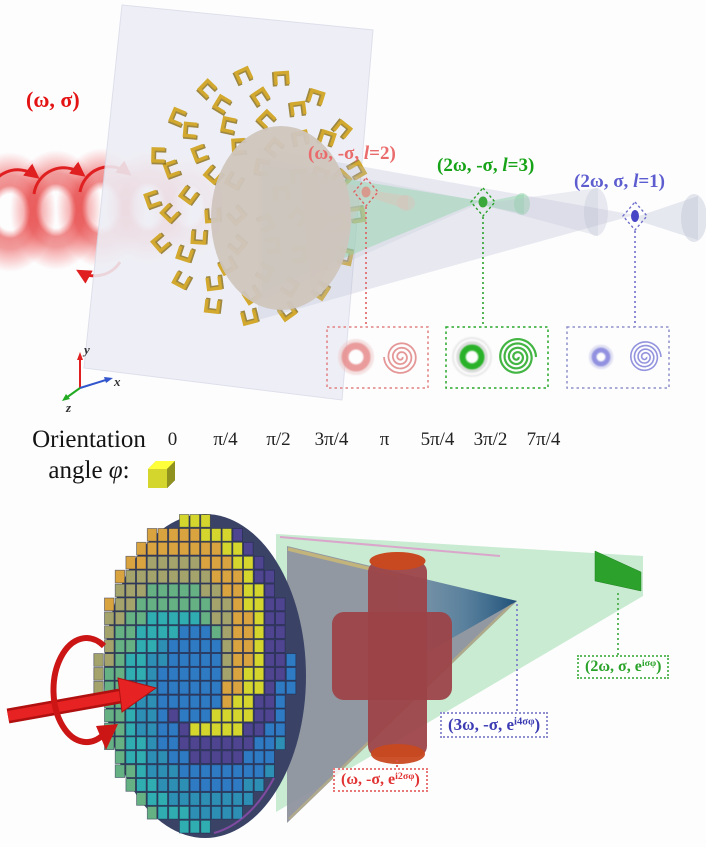  What do you see at coordinates (161, 474) in the screenshot?
I see `cube-icon` at bounding box center [161, 474].